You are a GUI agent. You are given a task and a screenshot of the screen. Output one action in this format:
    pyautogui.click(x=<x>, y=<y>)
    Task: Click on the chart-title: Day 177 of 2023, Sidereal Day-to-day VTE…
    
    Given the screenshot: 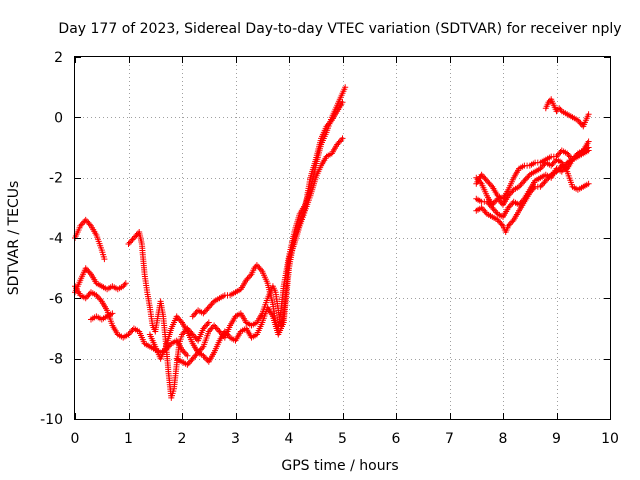 What is the action you would take?
    pyautogui.click(x=339, y=29)
    